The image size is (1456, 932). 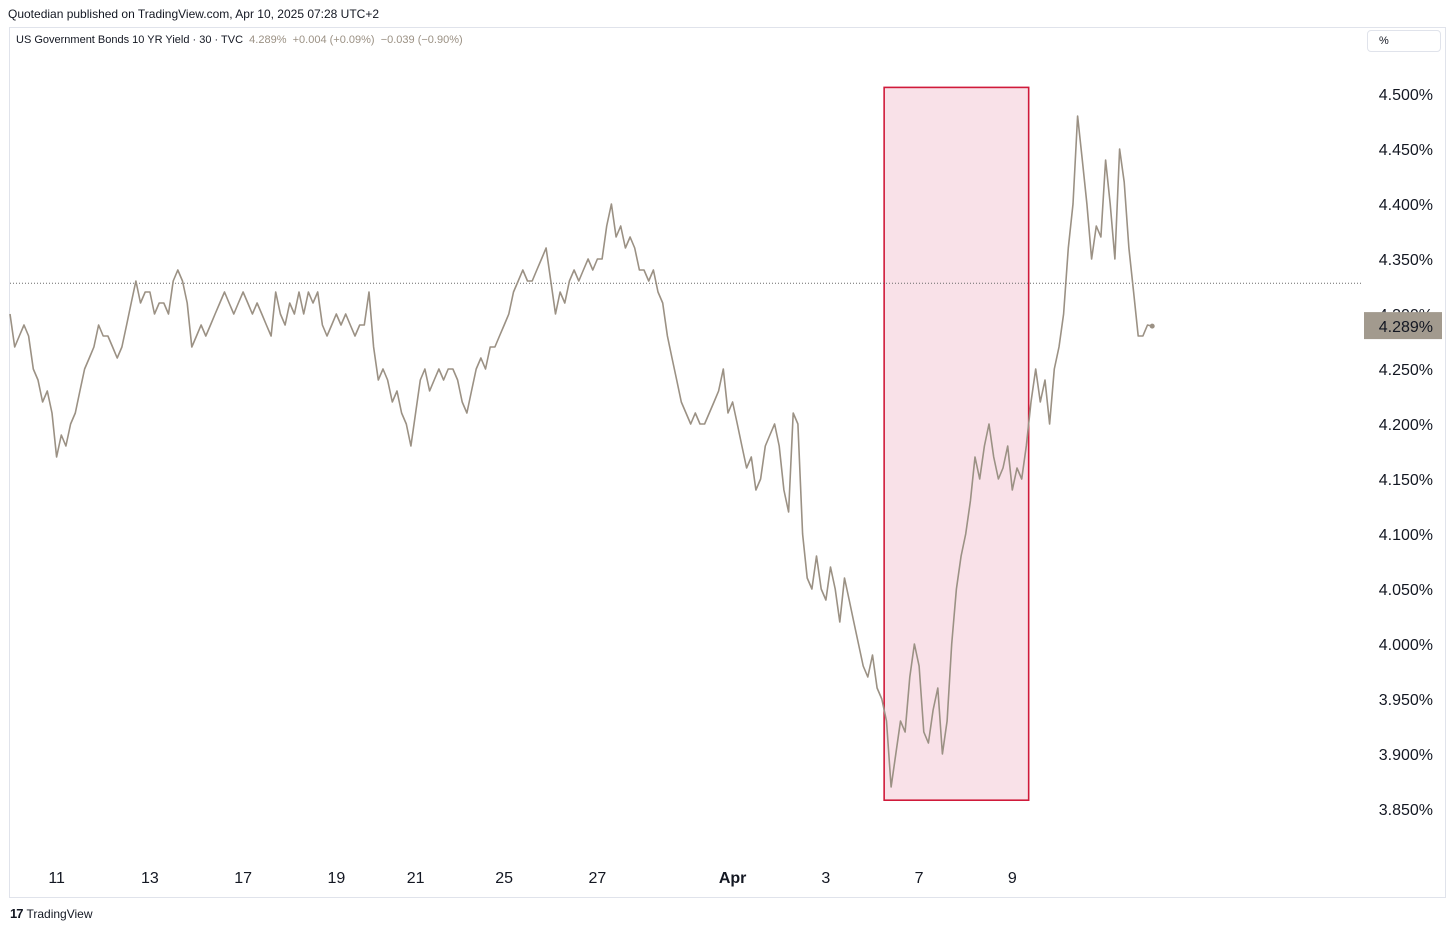 I want to click on last-price-marker: 4.289%, so click(x=1295, y=326).